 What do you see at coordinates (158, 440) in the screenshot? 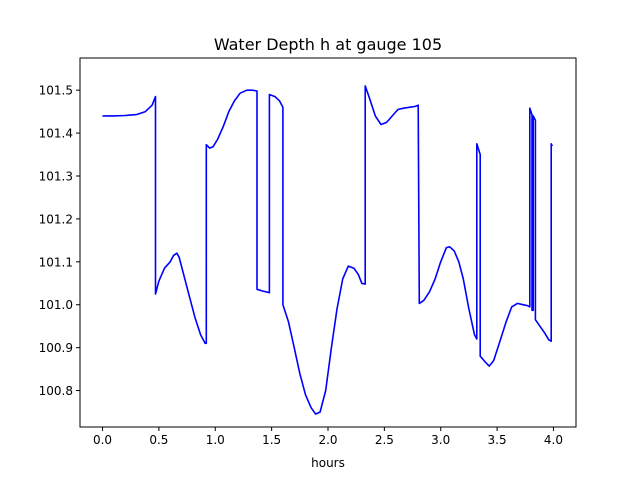
I see `x-tick-label: 0.5` at bounding box center [158, 440].